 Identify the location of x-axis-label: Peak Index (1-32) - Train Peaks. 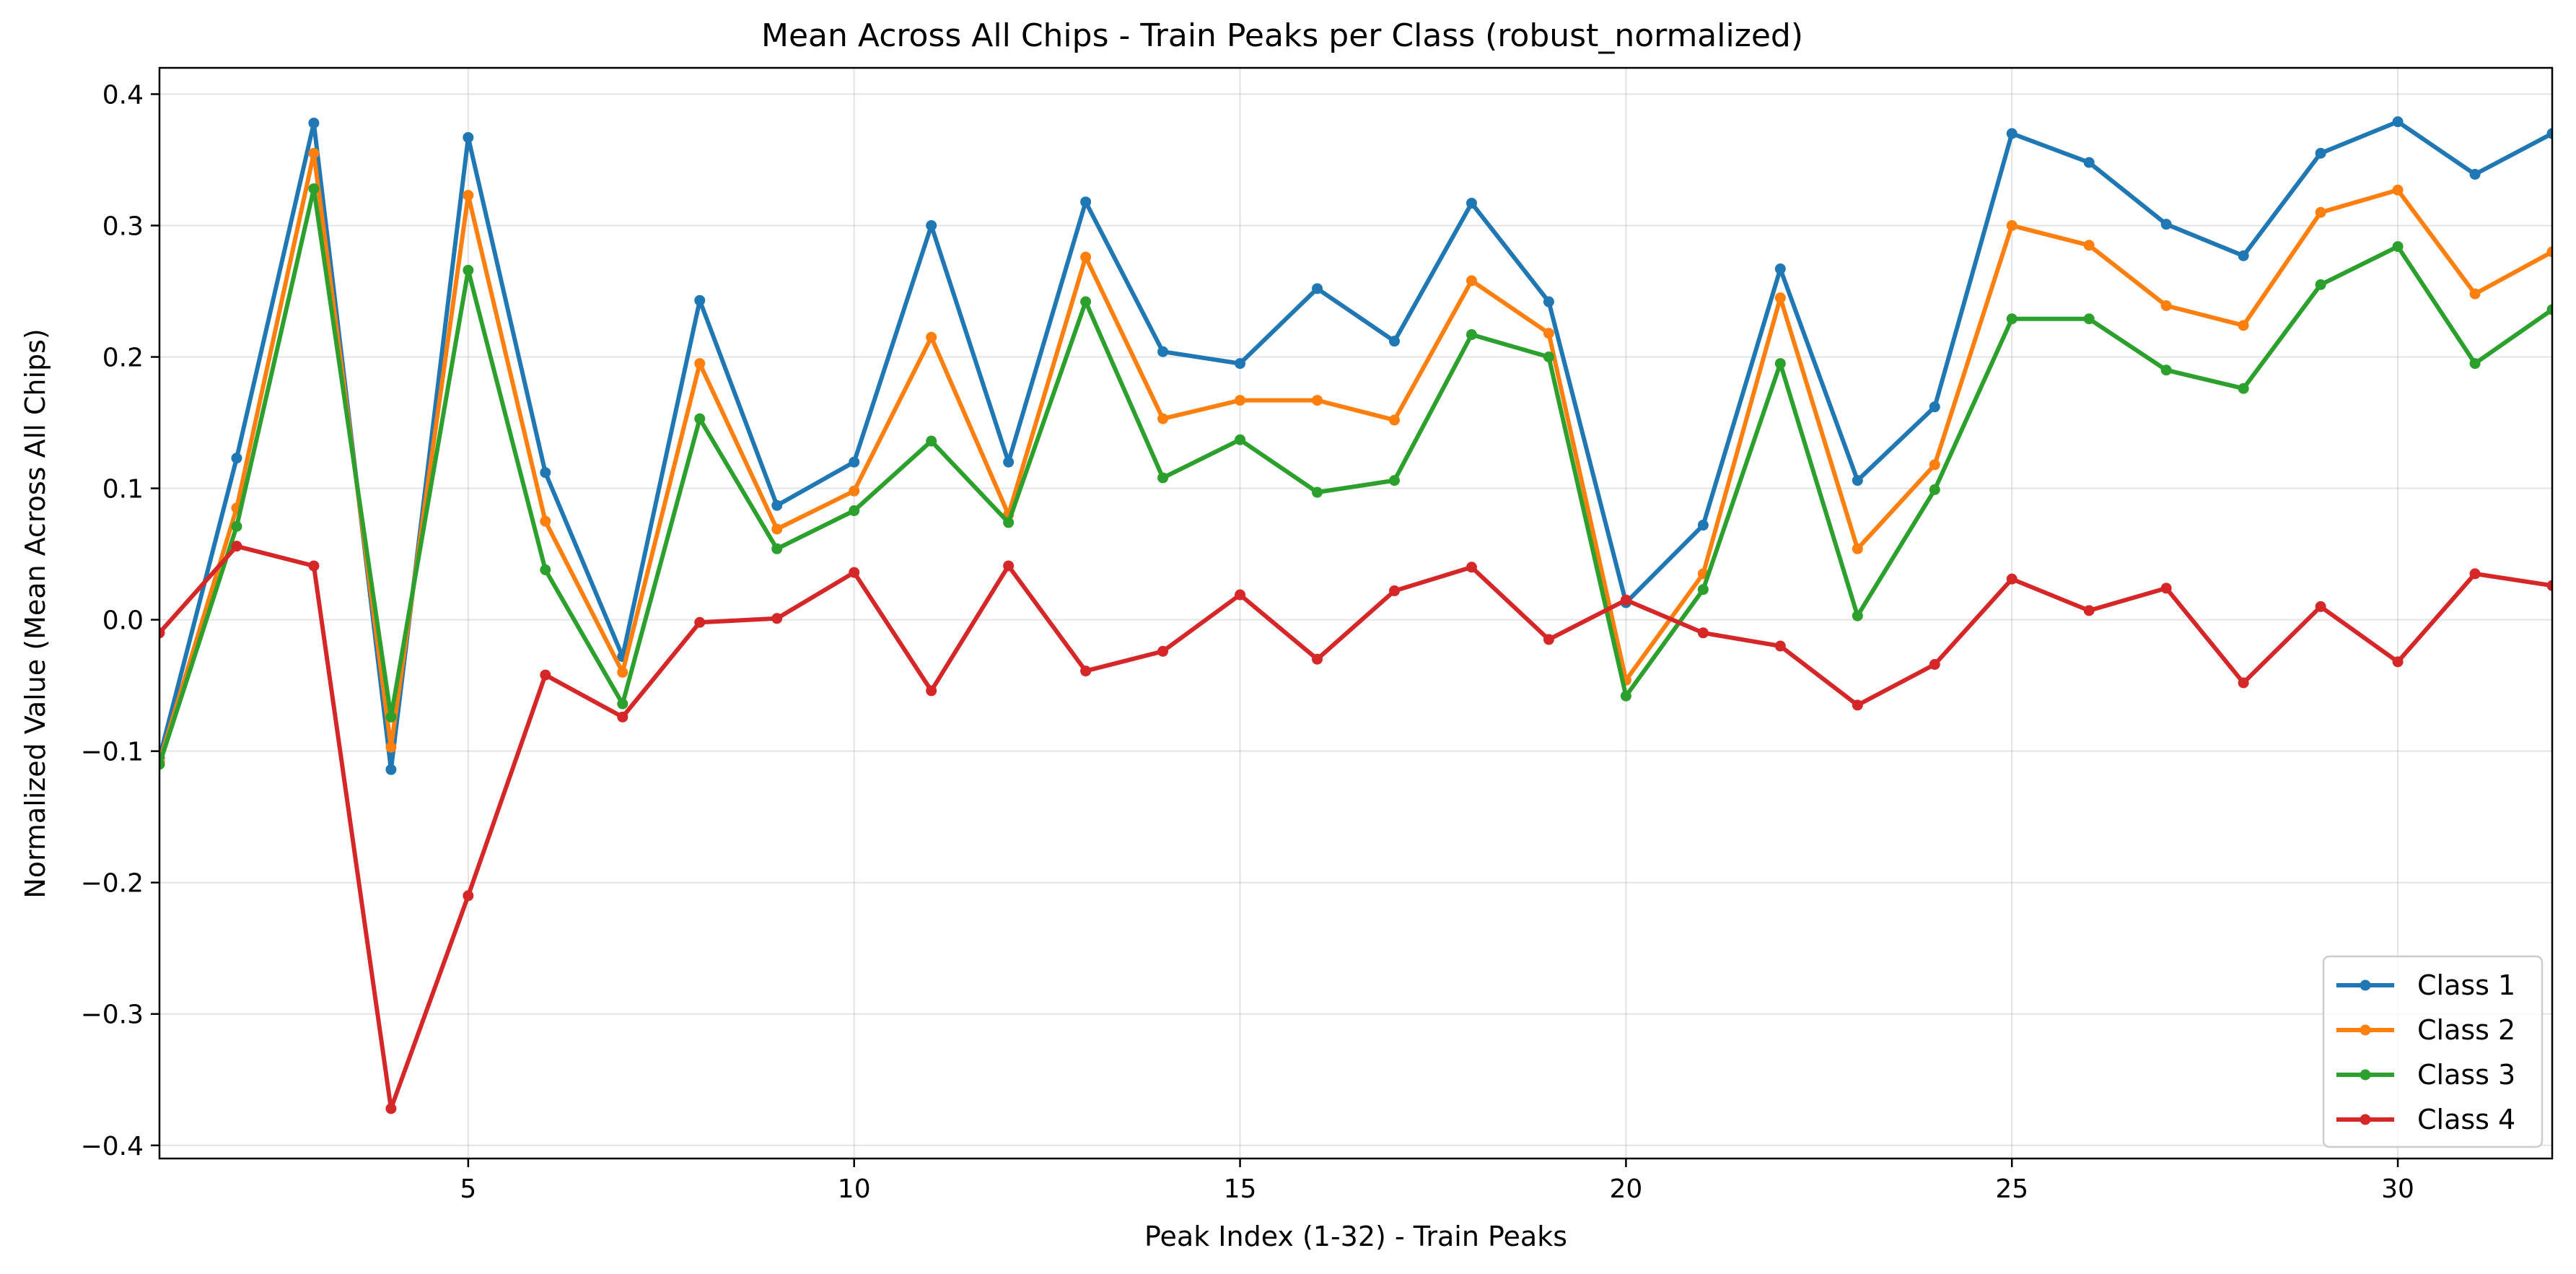
(1355, 1236).